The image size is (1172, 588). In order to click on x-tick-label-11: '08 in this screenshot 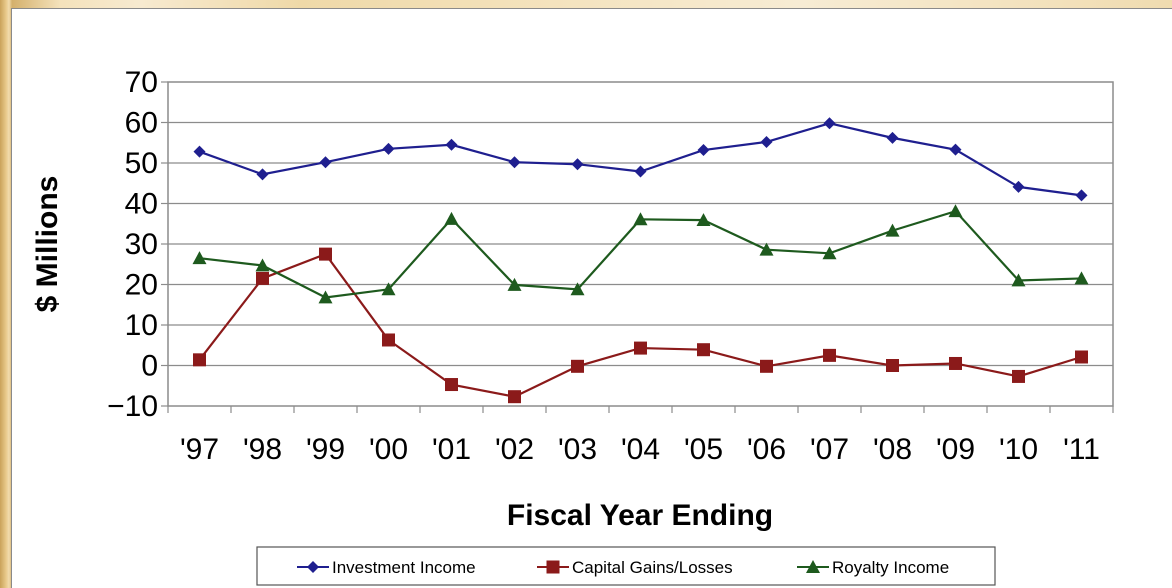, I will do `click(892, 449)`.